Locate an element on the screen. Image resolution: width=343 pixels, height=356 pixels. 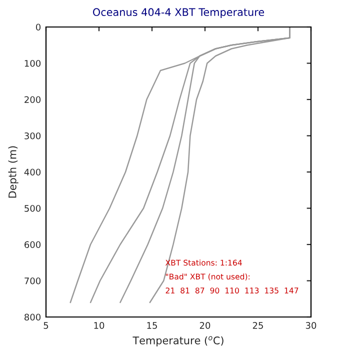
y-tick-label: 800 is located at coordinates (32, 317).